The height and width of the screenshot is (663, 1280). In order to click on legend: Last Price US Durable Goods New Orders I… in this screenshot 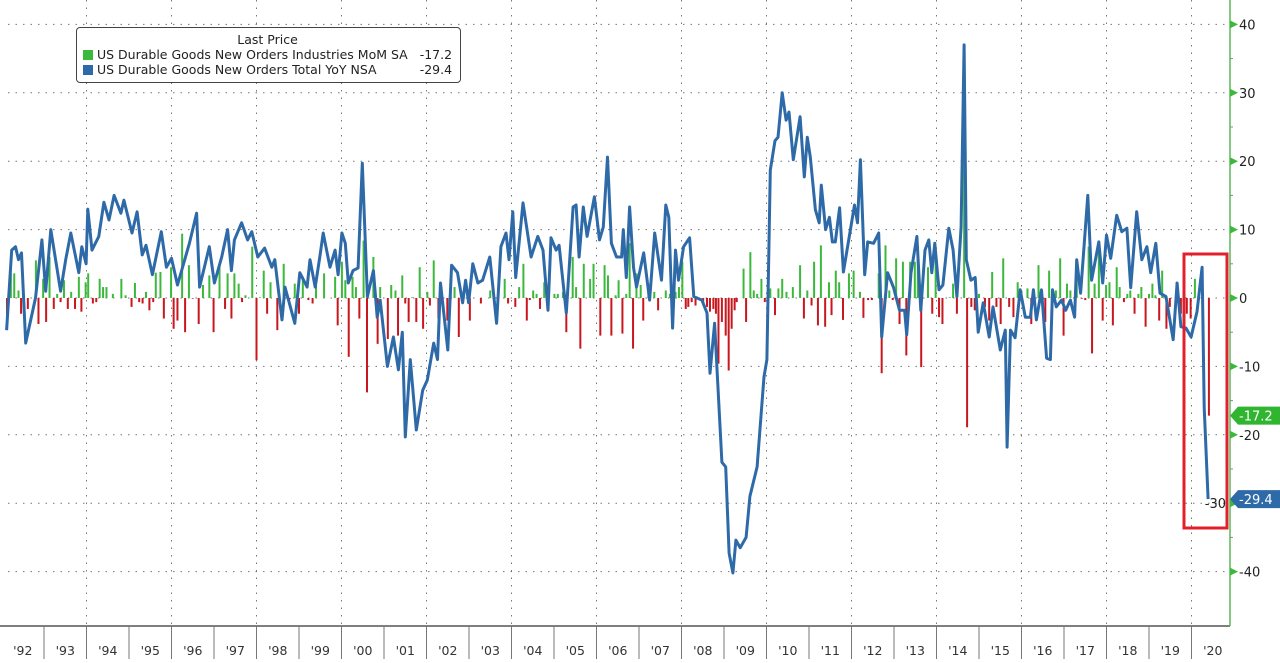, I will do `click(269, 55)`.